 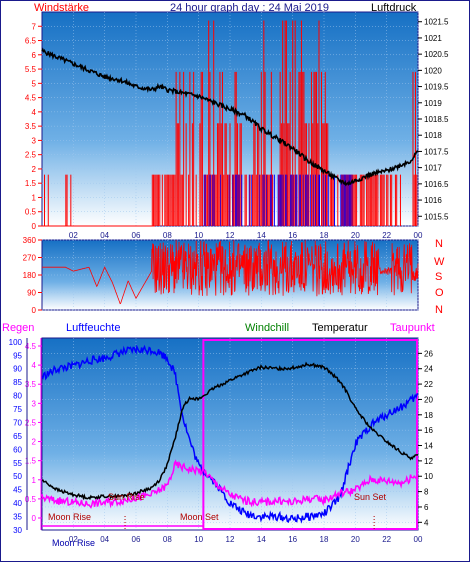 What do you see at coordinates (31, 183) in the screenshot?
I see `y-tick-label: 1.5` at bounding box center [31, 183].